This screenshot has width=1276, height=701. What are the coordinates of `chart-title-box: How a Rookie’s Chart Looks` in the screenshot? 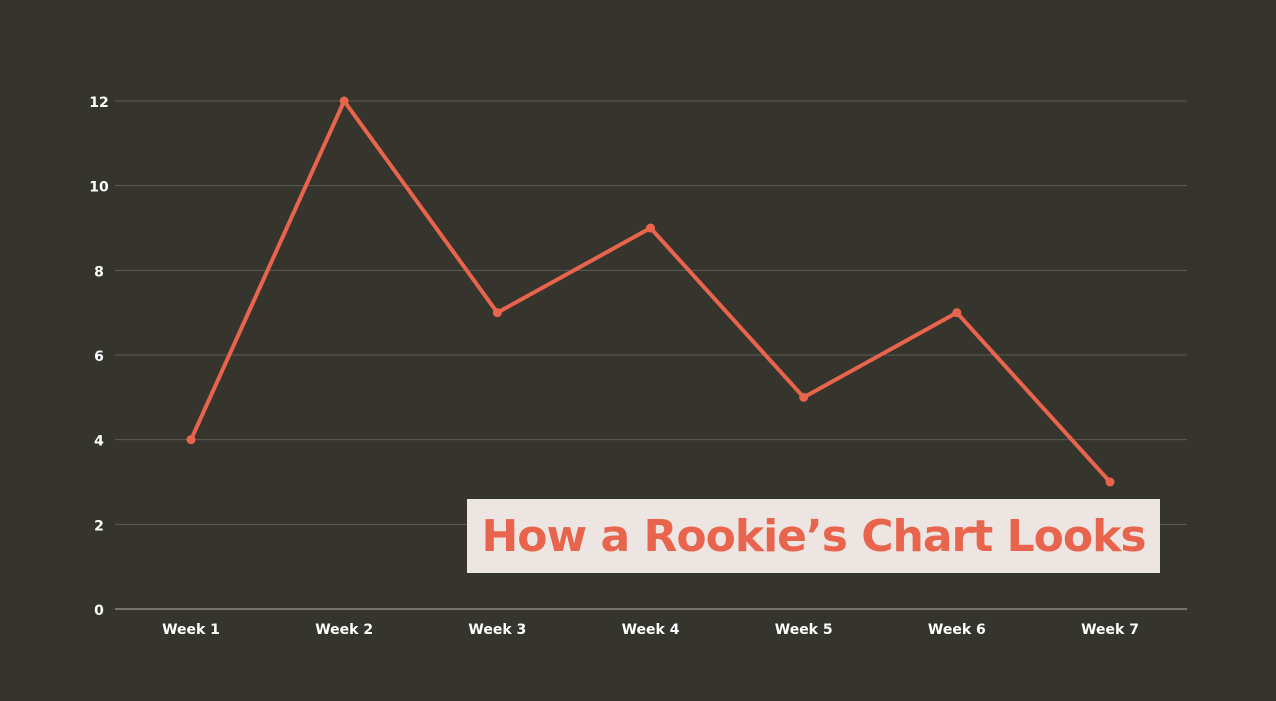 It's located at (813, 536).